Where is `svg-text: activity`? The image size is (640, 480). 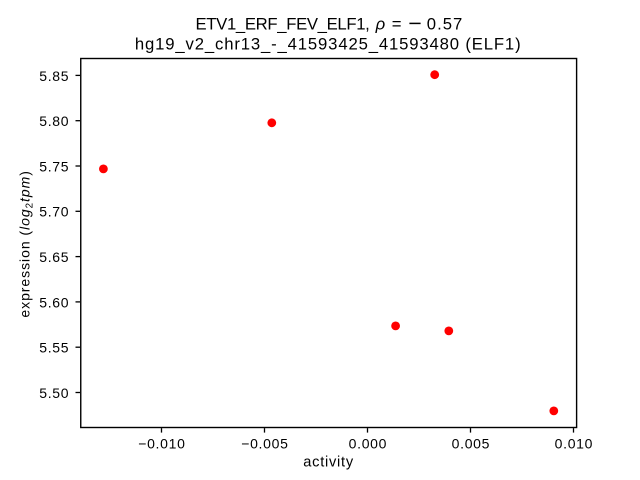
svg-text: activity is located at coordinates (328, 463).